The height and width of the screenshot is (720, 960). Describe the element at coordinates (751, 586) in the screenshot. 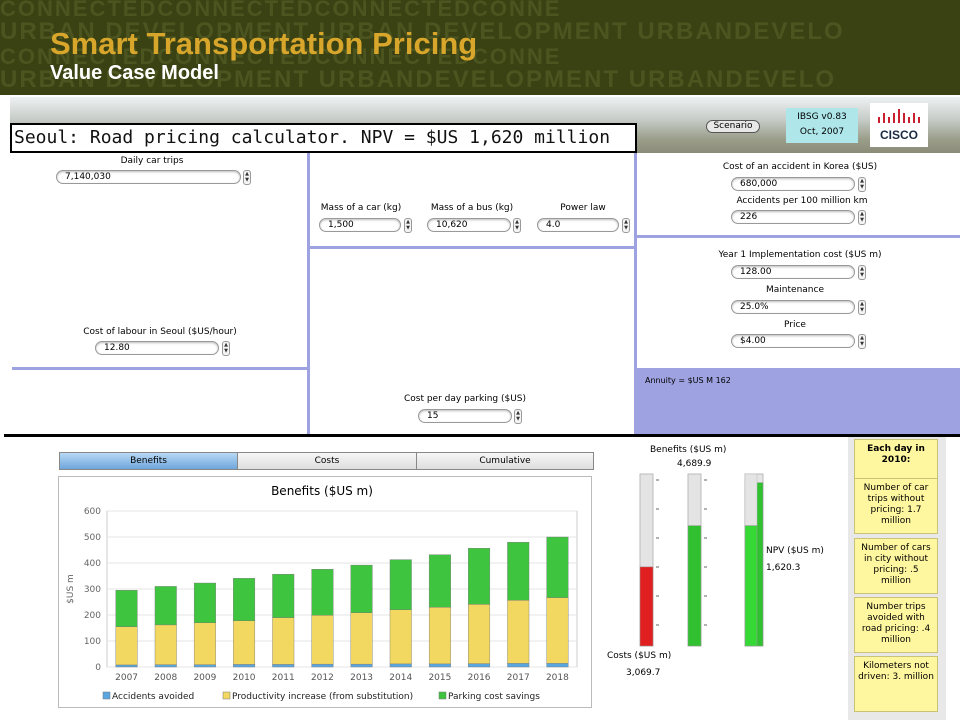

I see `npv-gauge-inner-fill` at that location.